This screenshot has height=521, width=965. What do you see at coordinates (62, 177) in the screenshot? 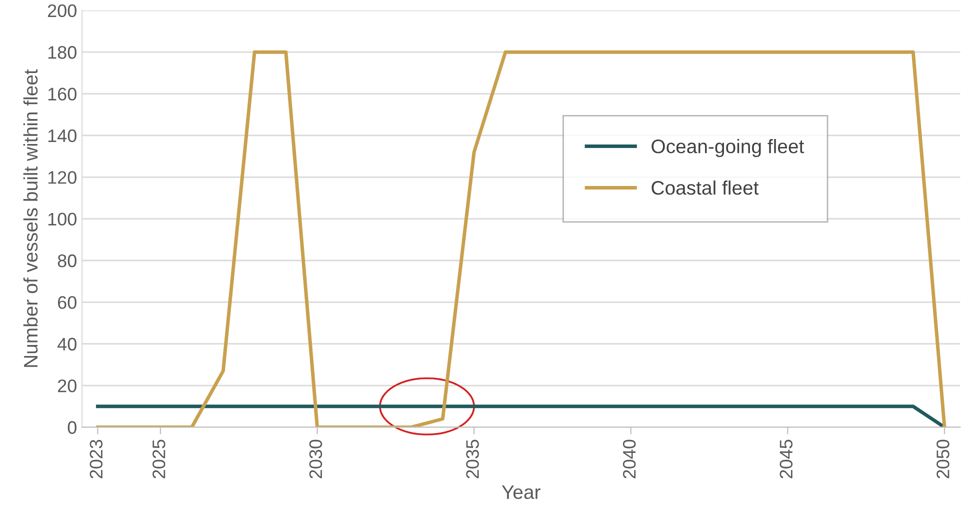
I see `y-tick-label: 120` at bounding box center [62, 177].